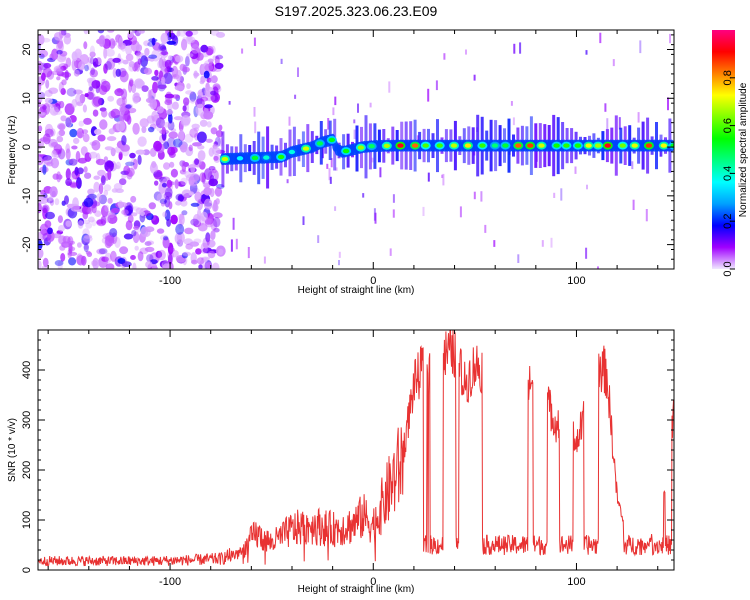 The width and height of the screenshot is (750, 600). Describe the element at coordinates (576, 281) in the screenshot. I see `x-tick-label: 100` at that location.